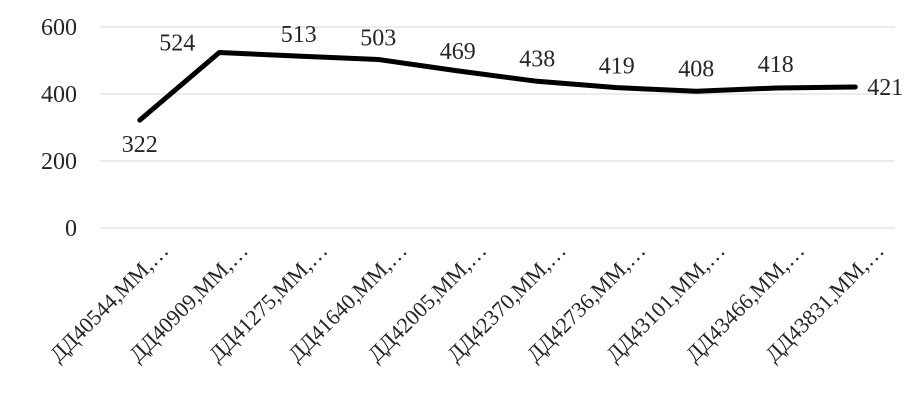  What do you see at coordinates (299, 35) in the screenshot?
I see `data-label: 513` at bounding box center [299, 35].